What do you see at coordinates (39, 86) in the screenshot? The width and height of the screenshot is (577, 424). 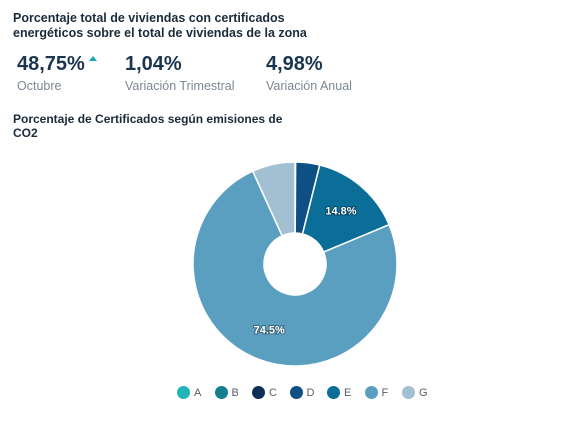 I see `stat-current-label: Octubre` at bounding box center [39, 86].